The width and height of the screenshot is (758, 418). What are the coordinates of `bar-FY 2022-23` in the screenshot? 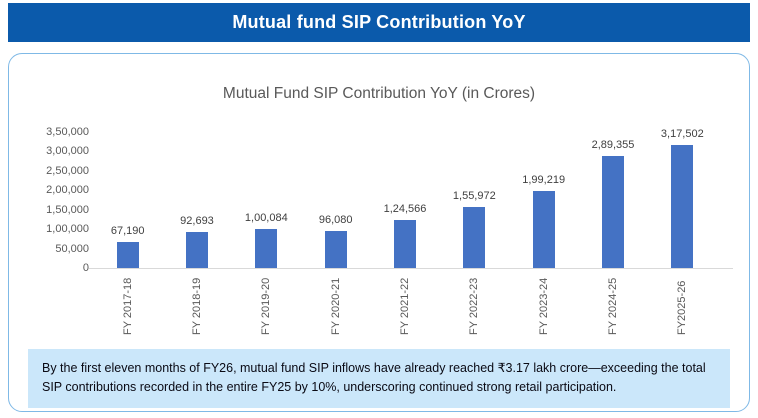 It's located at (474, 237).